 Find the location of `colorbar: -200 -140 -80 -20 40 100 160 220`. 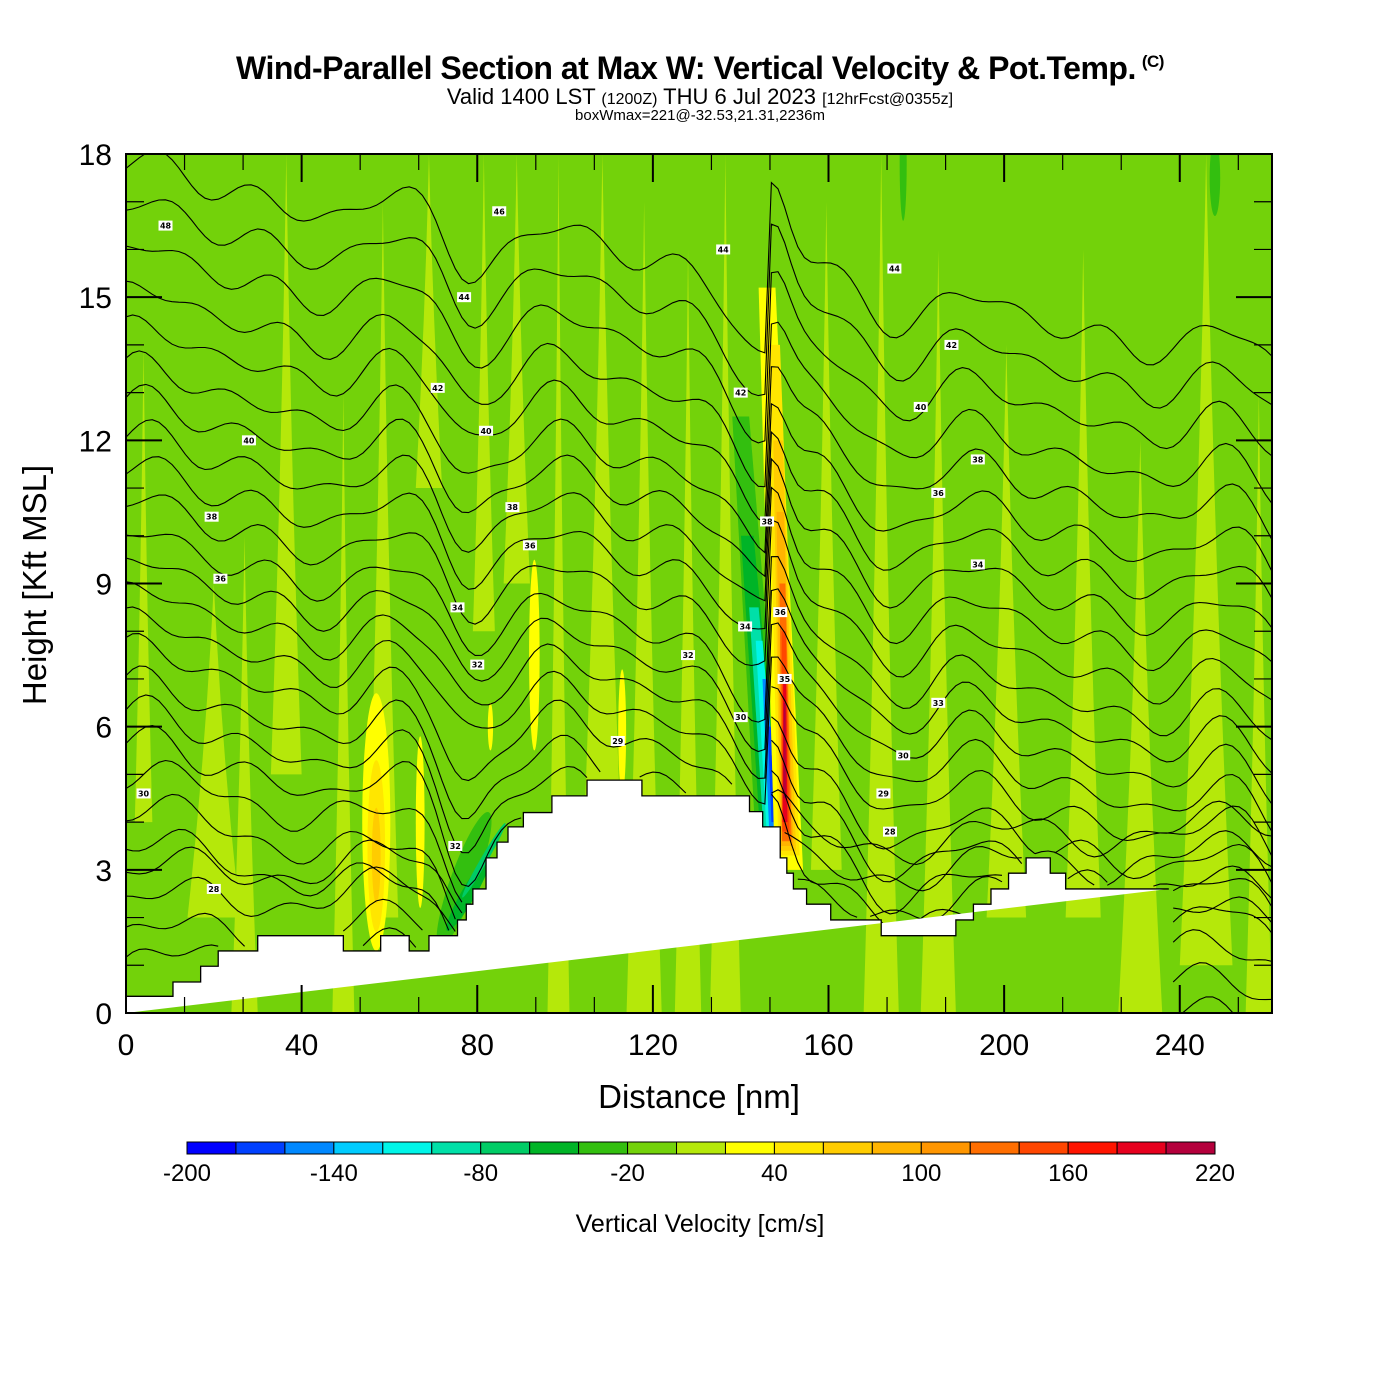

colorbar: -200 -140 -80 -20 40 100 160 220 is located at coordinates (699, 1164).